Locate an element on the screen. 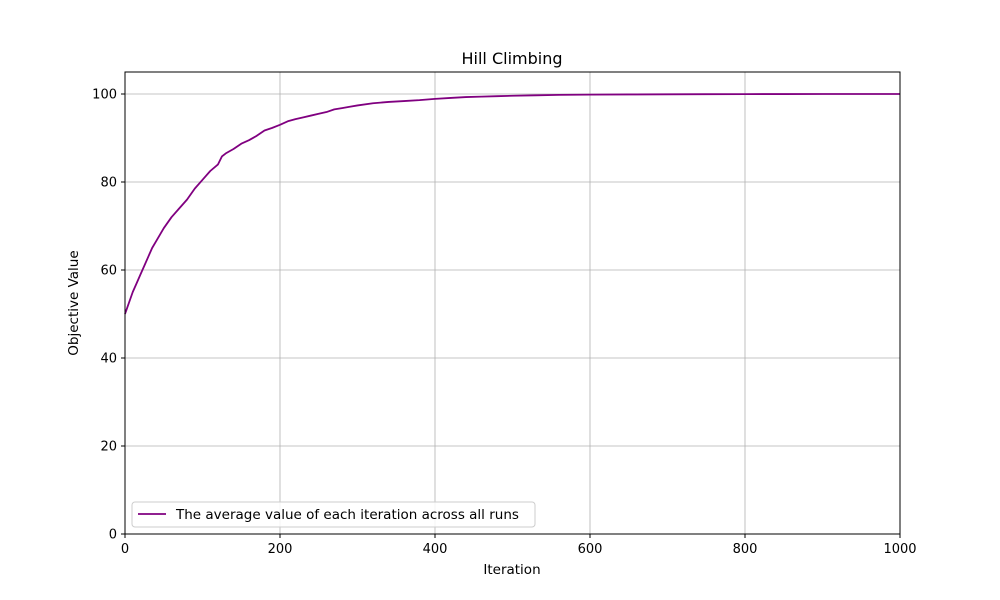 The image size is (1000, 600). y-tick-label: 20 is located at coordinates (108, 447).